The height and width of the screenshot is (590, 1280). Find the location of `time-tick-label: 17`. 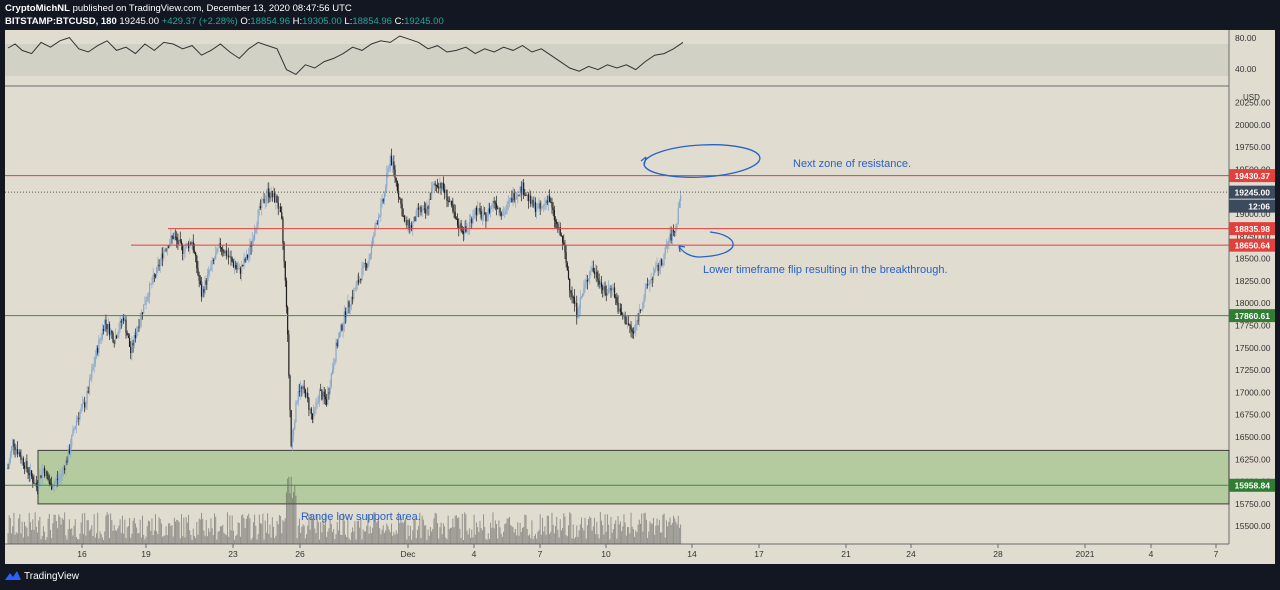

time-tick-label: 17 is located at coordinates (759, 554).